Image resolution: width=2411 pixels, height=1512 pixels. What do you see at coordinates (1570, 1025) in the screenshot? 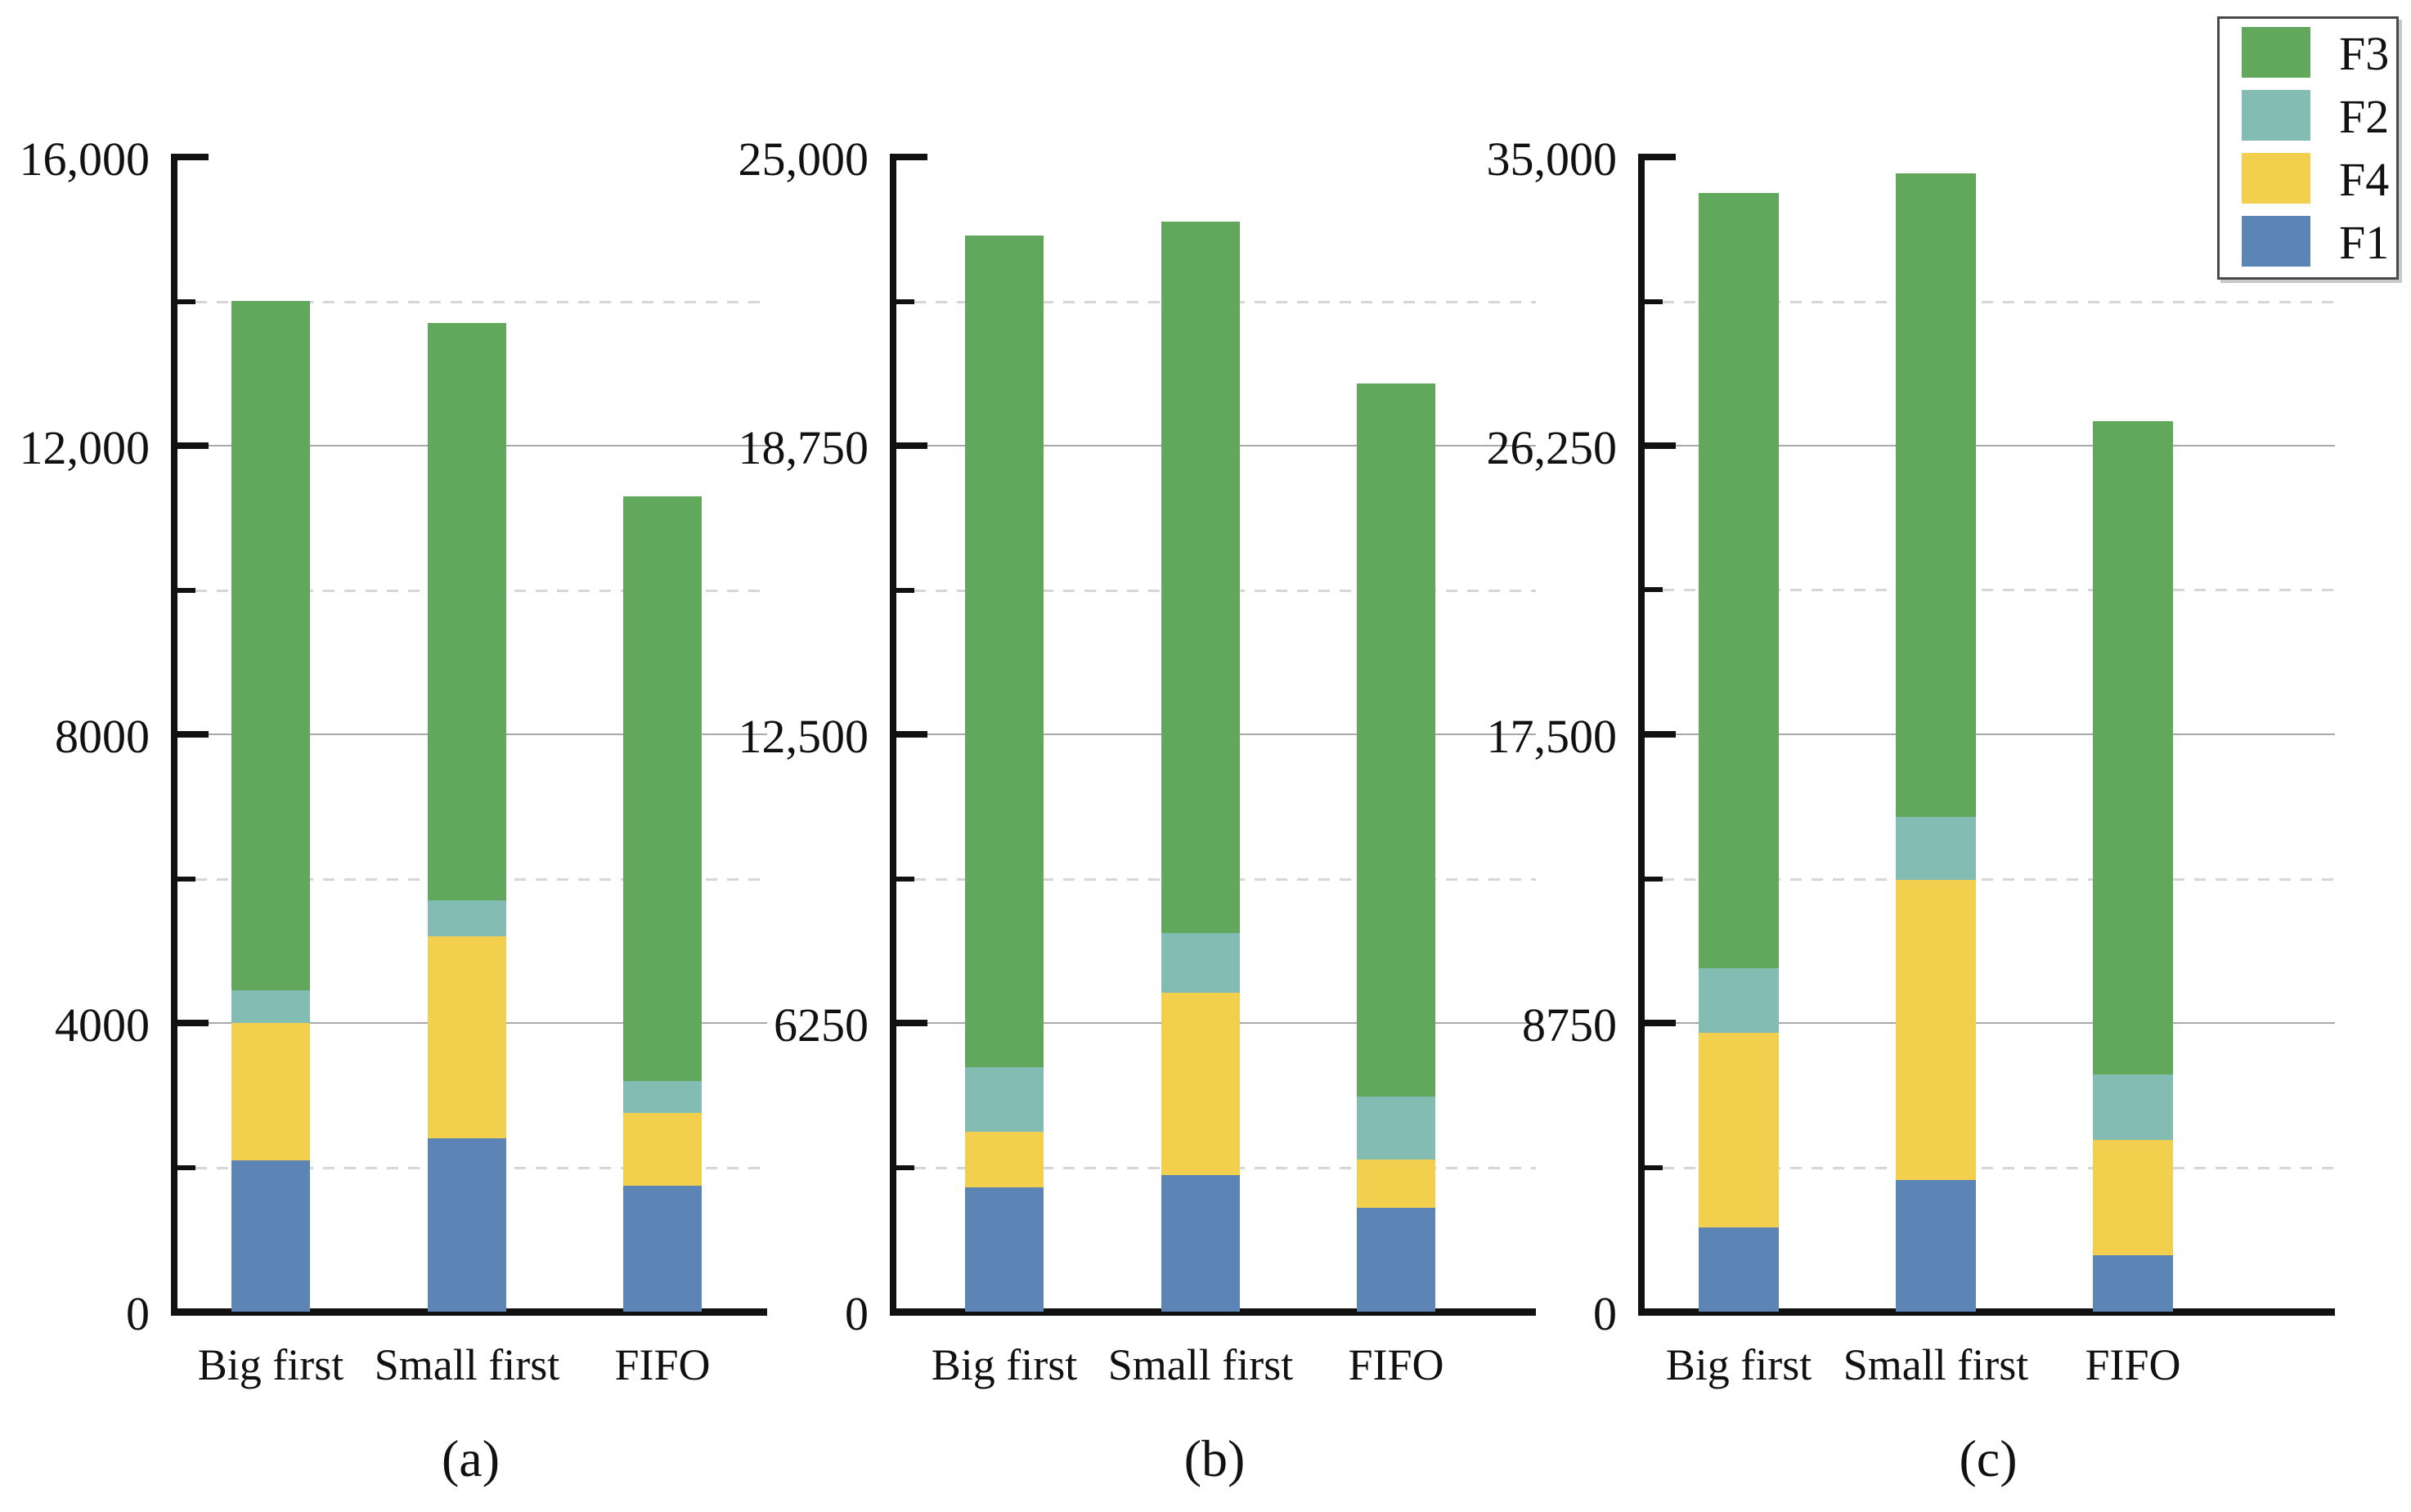
I see `y-tick-label: 8750` at bounding box center [1570, 1025].